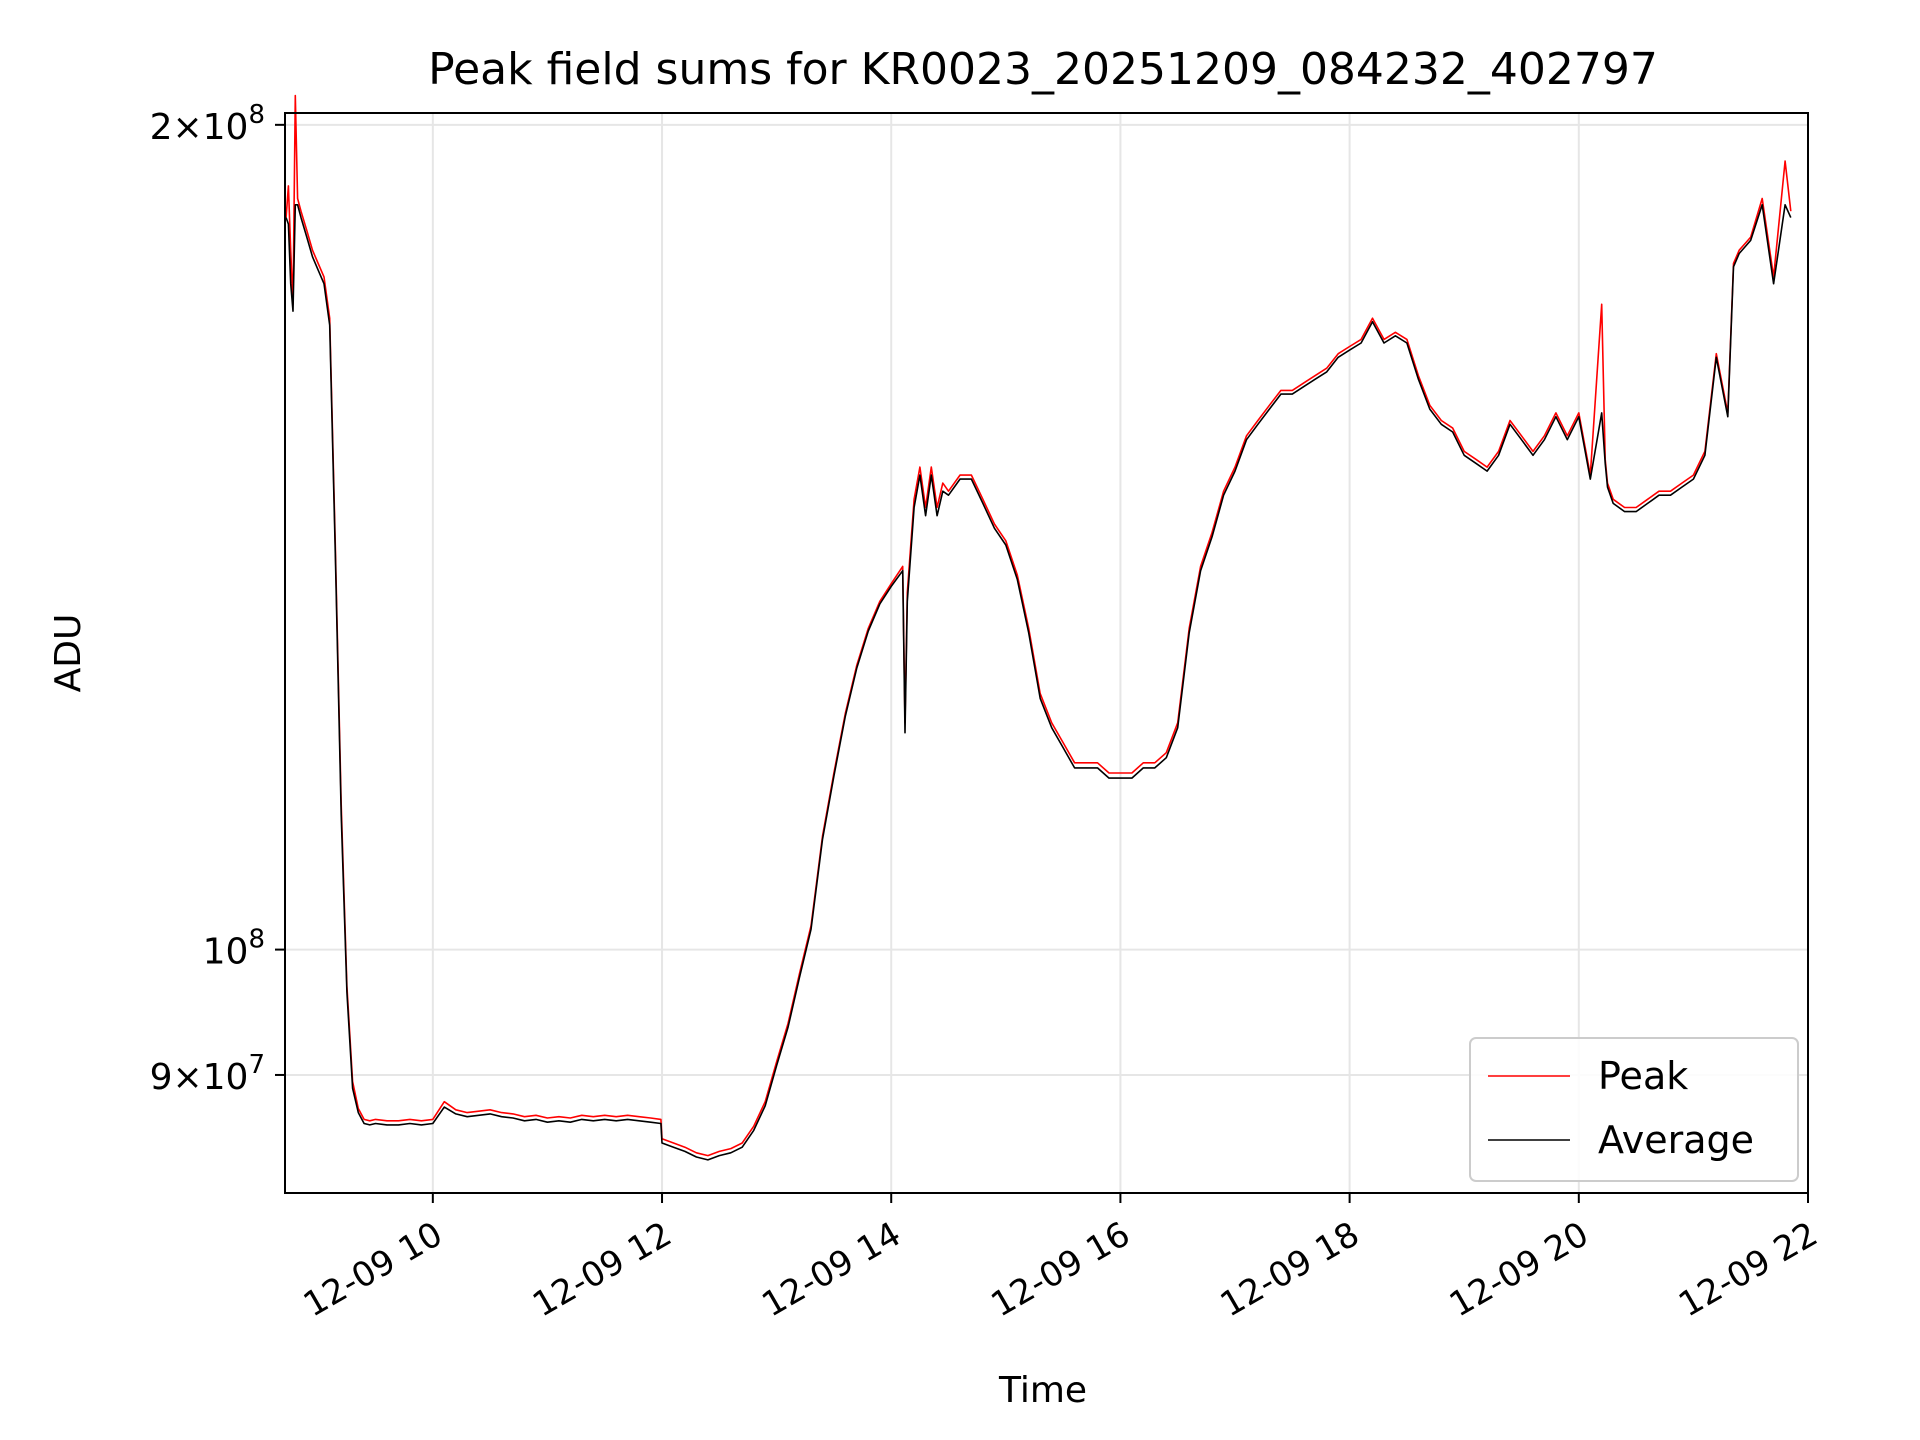 The width and height of the screenshot is (1920, 1440). What do you see at coordinates (207, 1074) in the screenshot?
I see `y-tick-label: 9×107` at bounding box center [207, 1074].